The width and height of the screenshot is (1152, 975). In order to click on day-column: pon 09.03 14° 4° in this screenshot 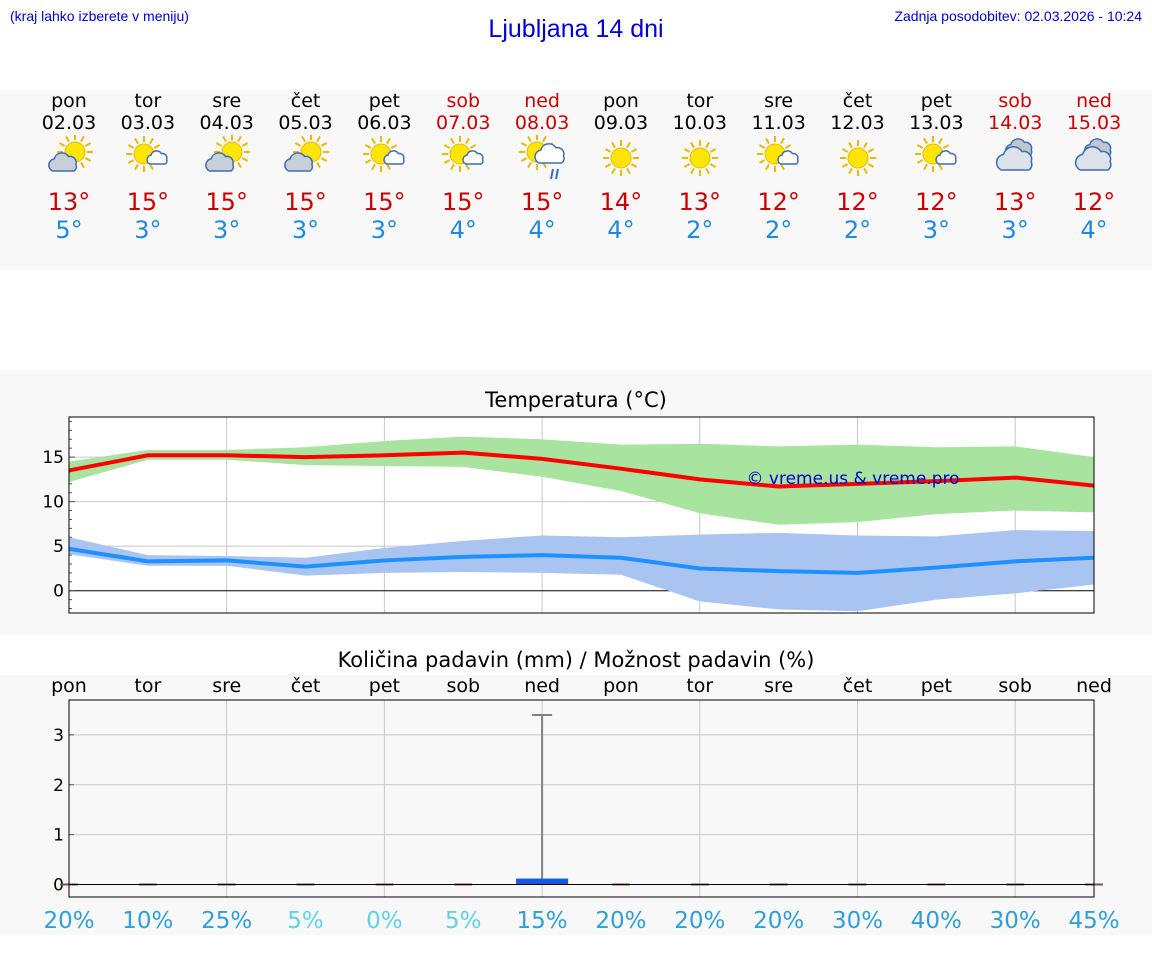, I will do `click(620, 177)`.